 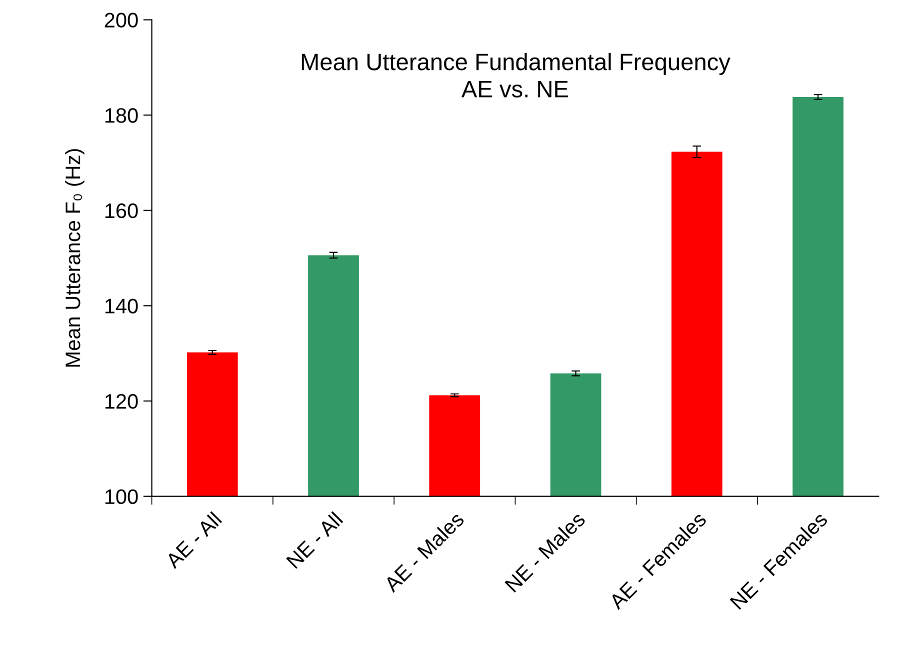 What do you see at coordinates (121, 115) in the screenshot?
I see `y-tick-label: 180` at bounding box center [121, 115].